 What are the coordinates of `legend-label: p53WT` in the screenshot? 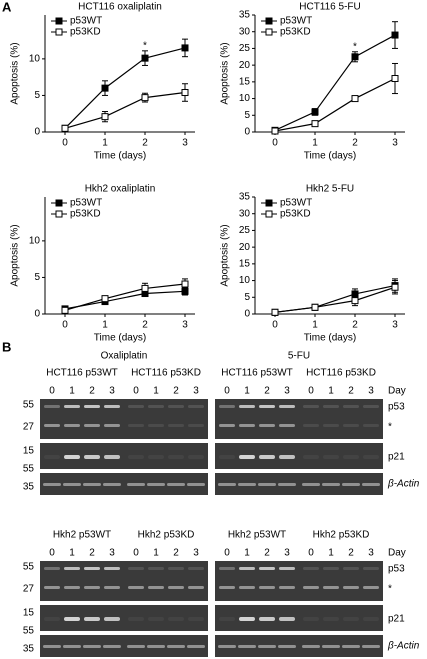 It's located at (296, 203).